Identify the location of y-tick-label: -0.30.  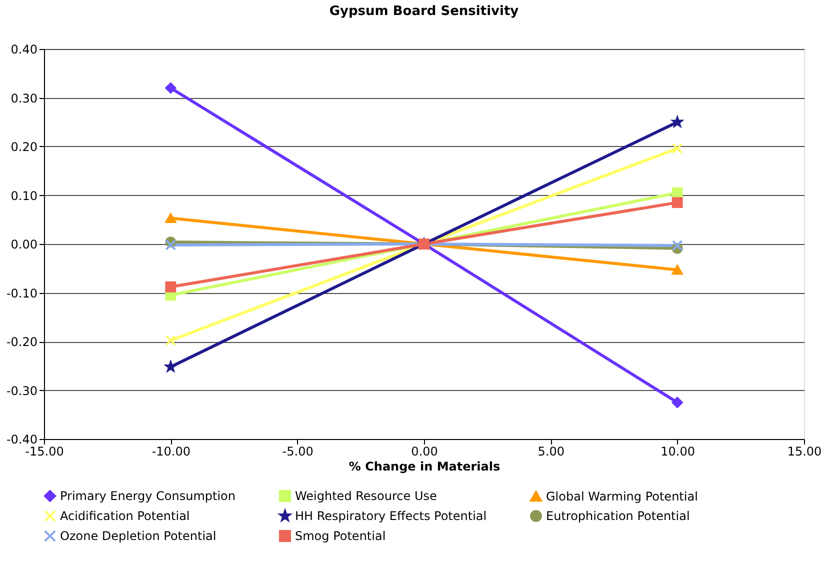
(22, 391).